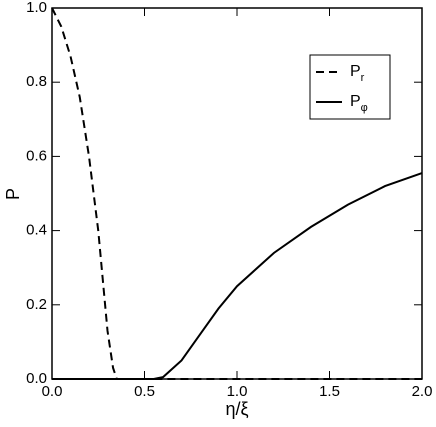  Describe the element at coordinates (36, 304) in the screenshot. I see `y-tick-label: 0.2` at that location.